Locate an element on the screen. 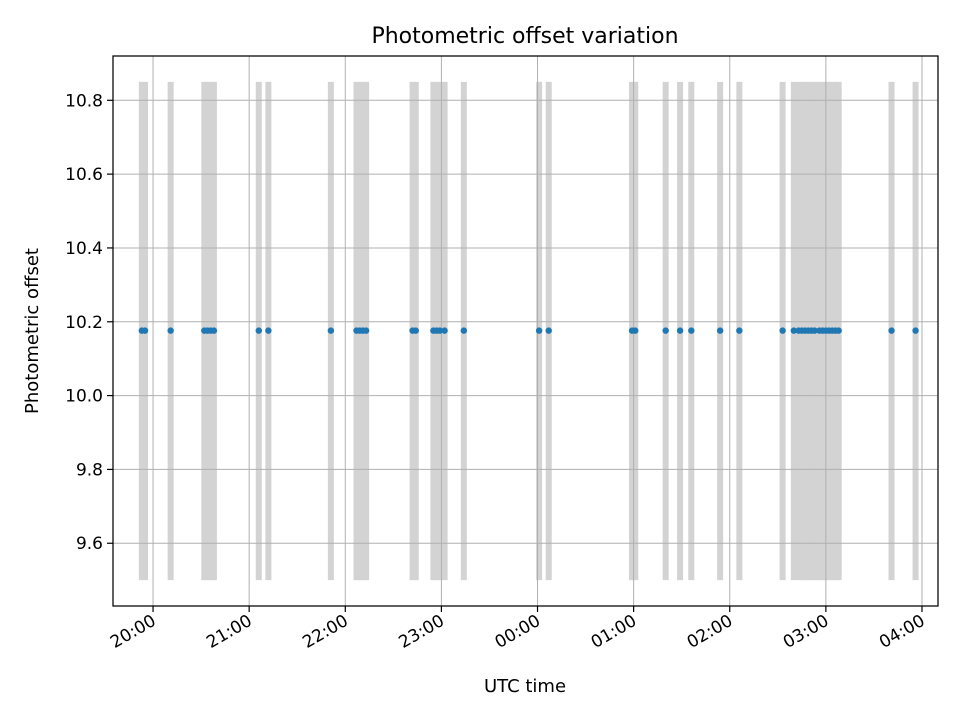 Image resolution: width=960 pixels, height=724 pixels. y-tick-label: 10.2 is located at coordinates (84, 323).